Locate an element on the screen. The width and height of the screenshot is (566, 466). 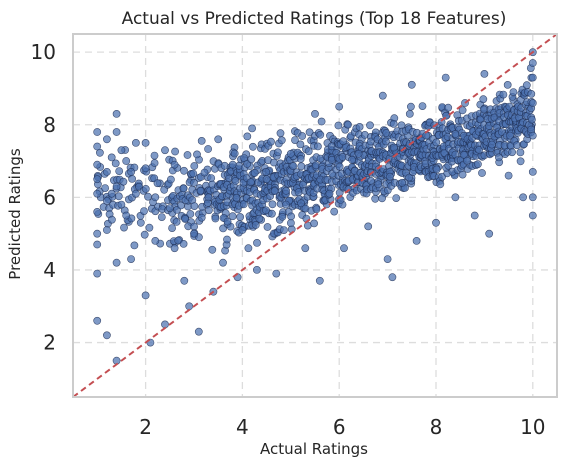
x-axis-label: Actual Ratings is located at coordinates (314, 449).